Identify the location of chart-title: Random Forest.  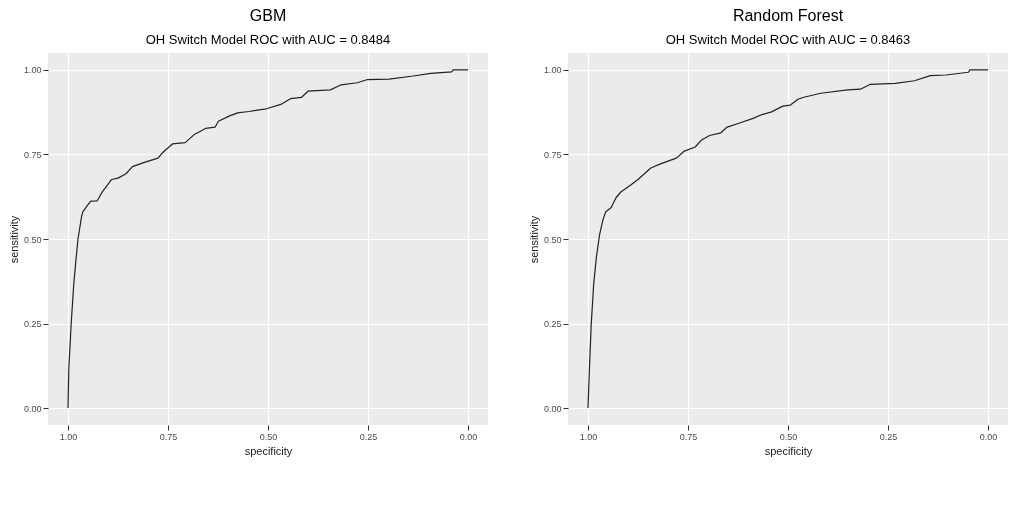
(788, 15).